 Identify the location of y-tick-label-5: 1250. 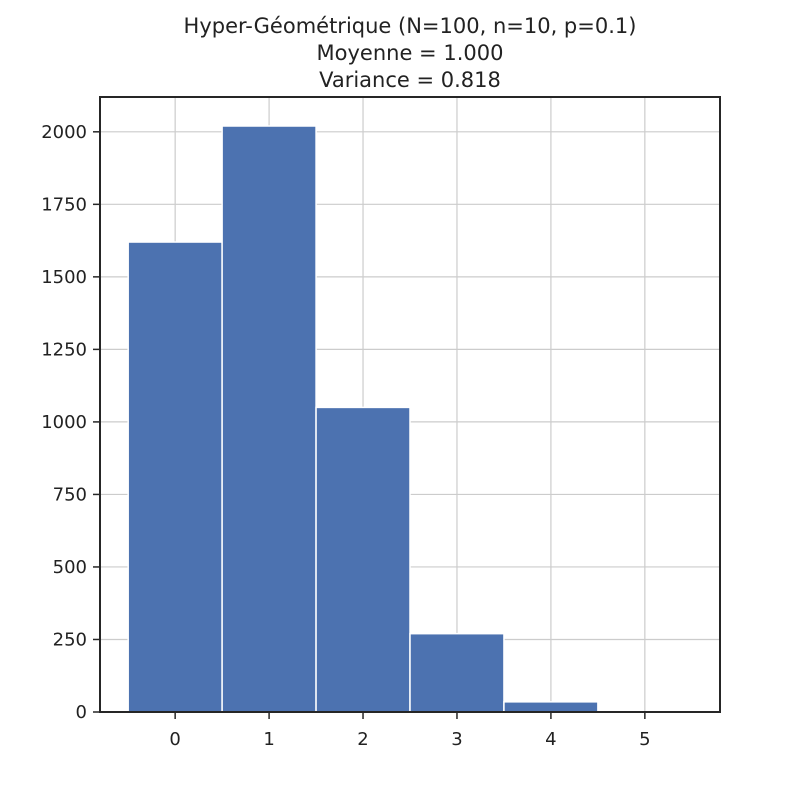
(64, 349).